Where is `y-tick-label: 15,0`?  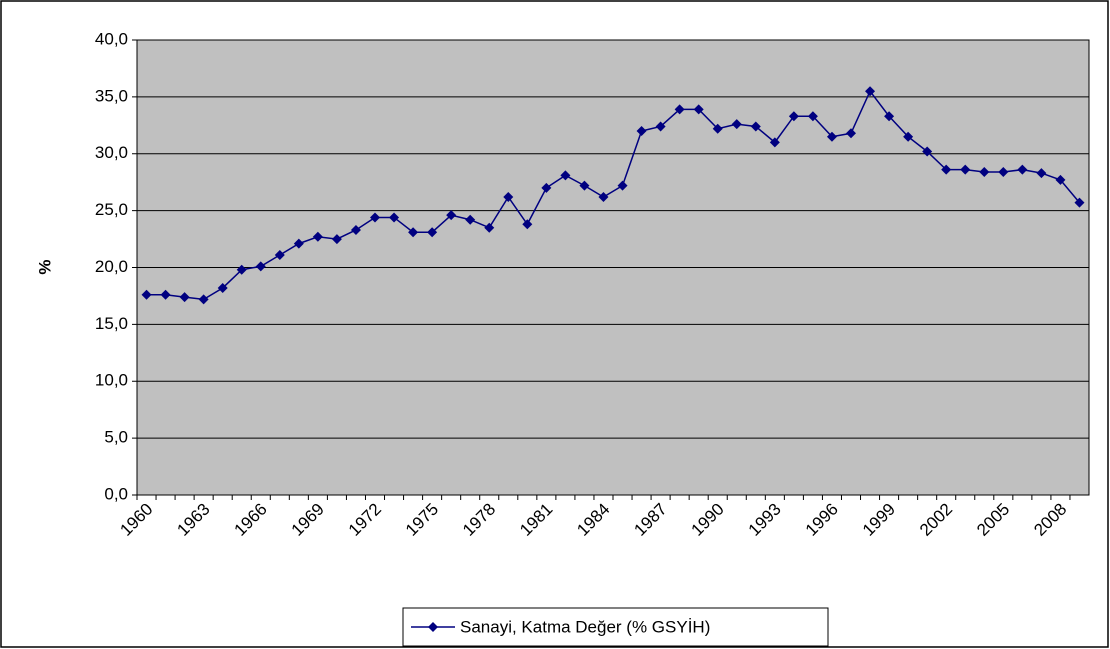 y-tick-label: 15,0 is located at coordinates (111, 323).